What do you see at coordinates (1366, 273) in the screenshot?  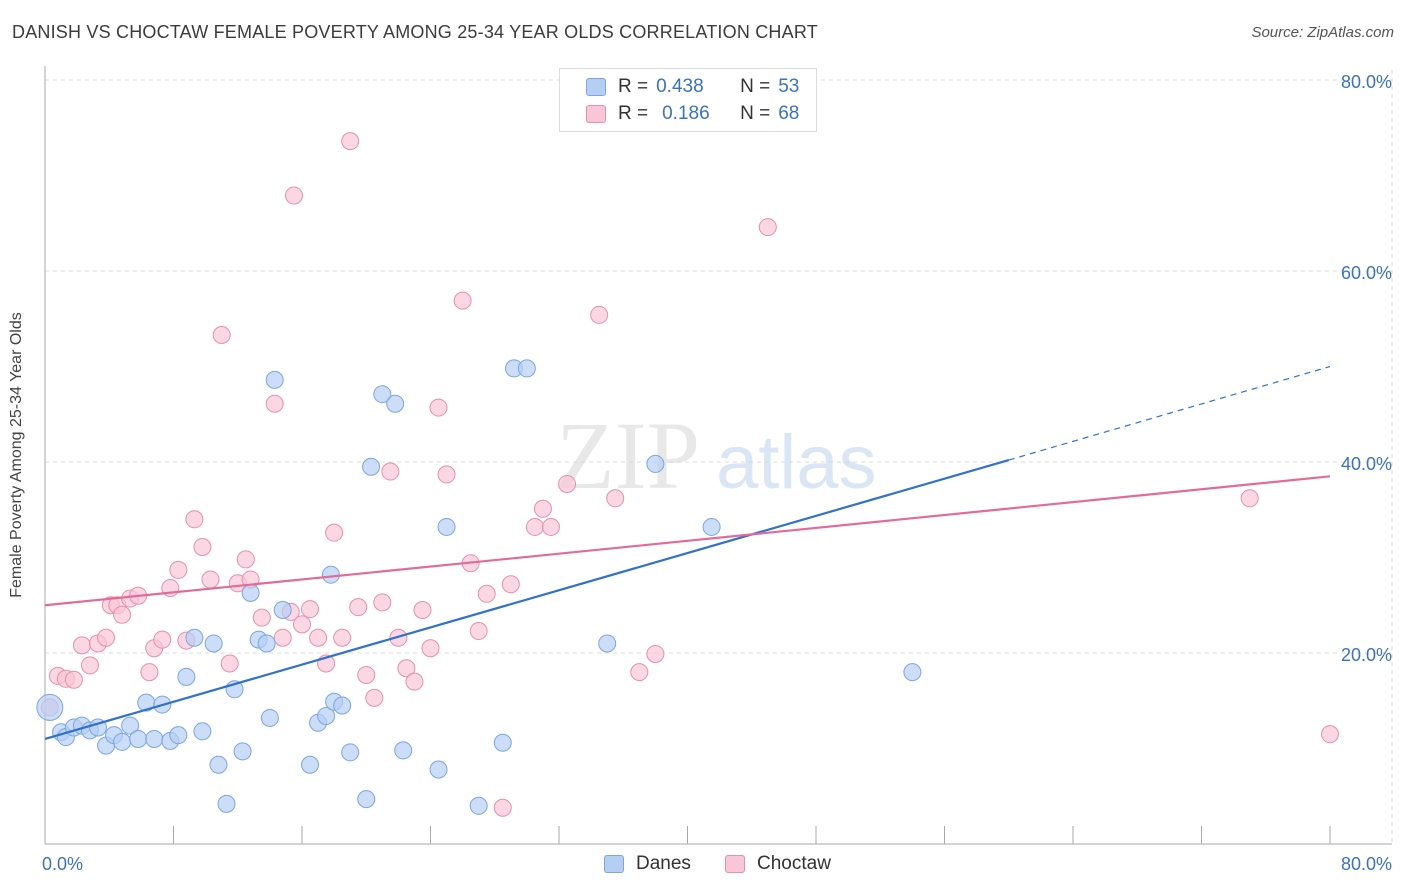 I see `y-tick-label-60: 60.0%` at bounding box center [1366, 273].